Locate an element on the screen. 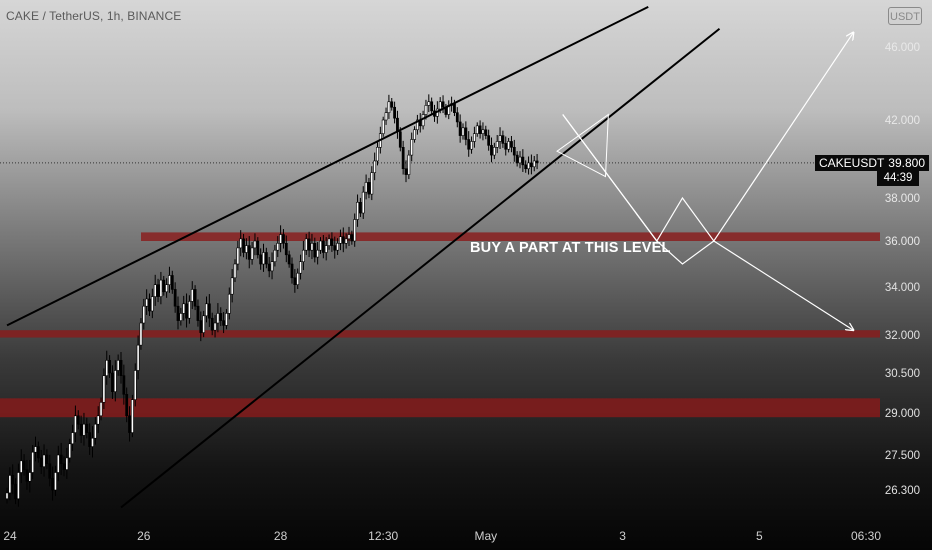  y-tick-label: 26.300 is located at coordinates (902, 491).